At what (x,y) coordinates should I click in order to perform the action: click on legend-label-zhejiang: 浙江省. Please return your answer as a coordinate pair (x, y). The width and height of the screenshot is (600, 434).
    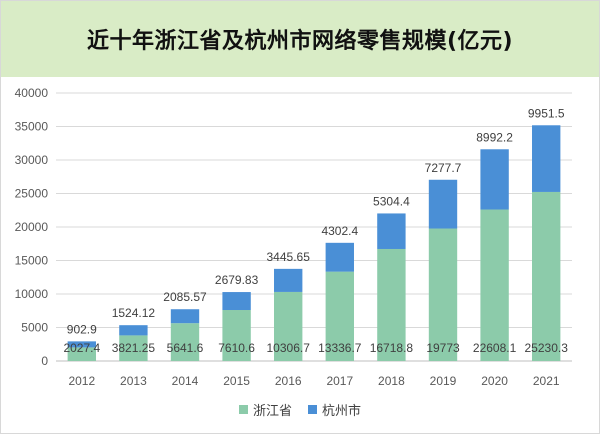
    Looking at the image, I should click on (272, 411).